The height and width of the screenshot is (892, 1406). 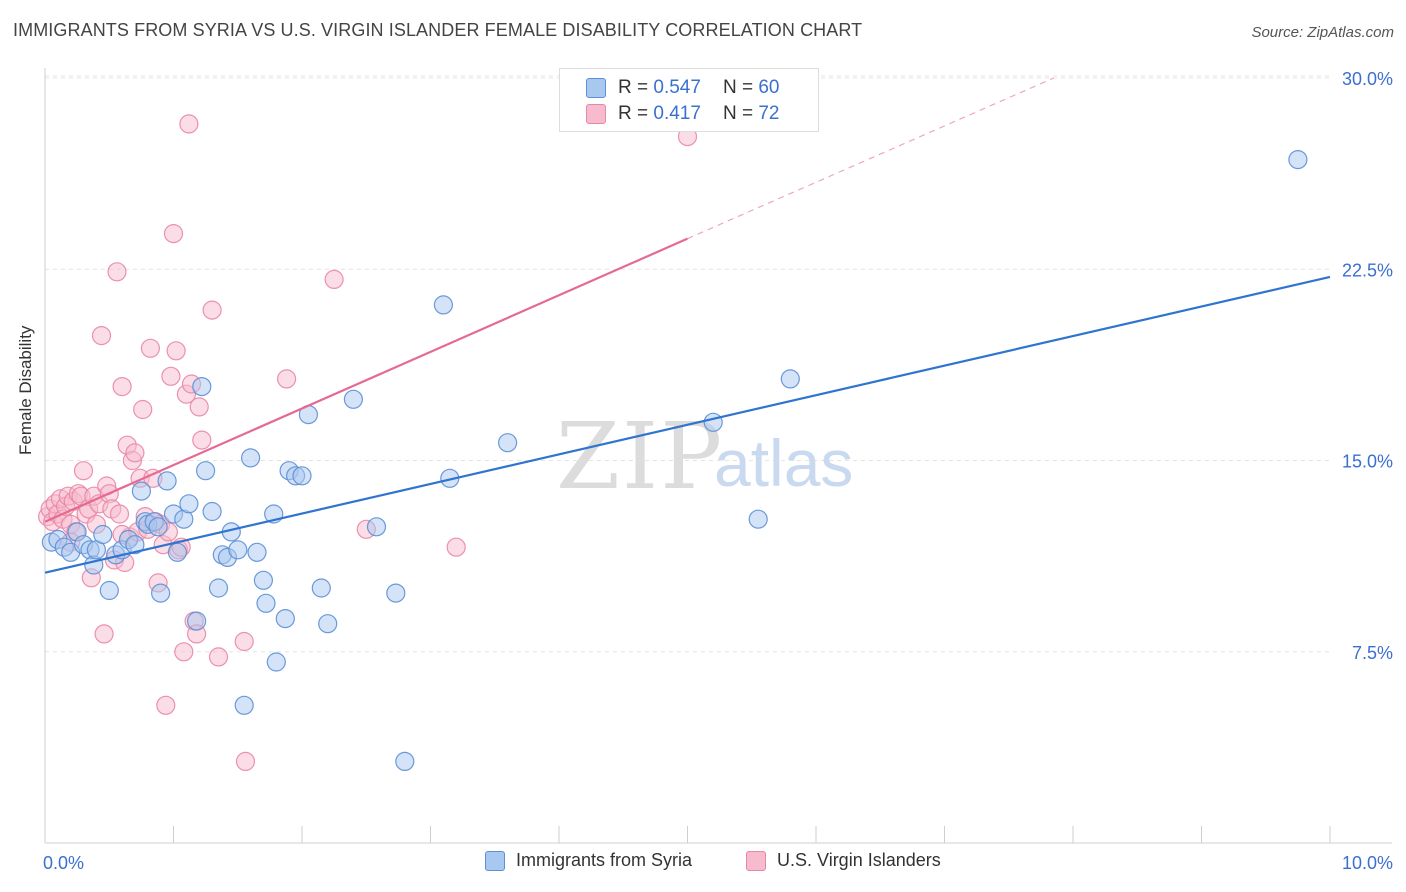 What do you see at coordinates (756, 860) in the screenshot?
I see `bottom-legend-swatch-virgin-islanders` at bounding box center [756, 860].